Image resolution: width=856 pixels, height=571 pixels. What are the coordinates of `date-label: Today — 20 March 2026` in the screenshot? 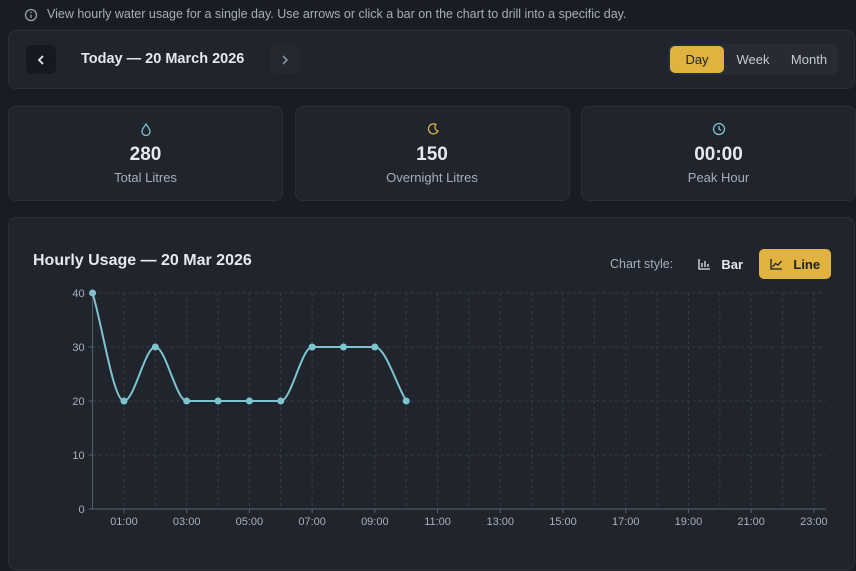 It's located at (163, 59).